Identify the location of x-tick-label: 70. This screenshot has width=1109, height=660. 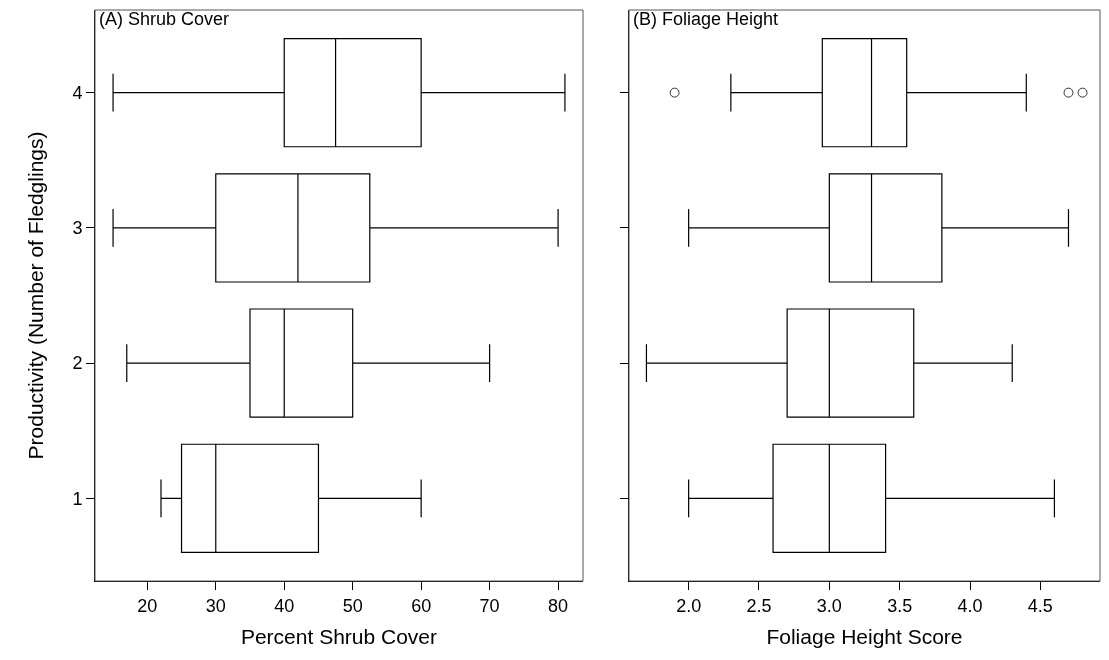
(489, 605).